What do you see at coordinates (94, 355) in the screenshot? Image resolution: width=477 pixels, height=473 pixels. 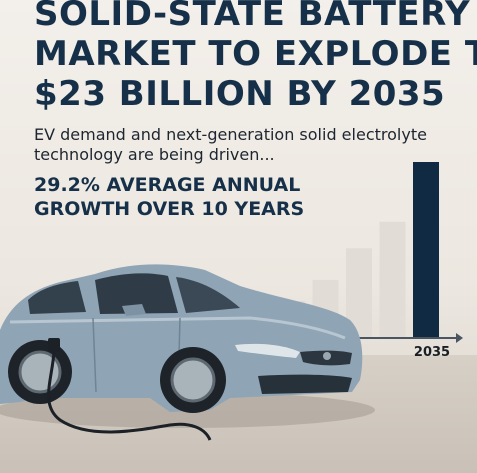 I see `car-door-line` at bounding box center [94, 355].